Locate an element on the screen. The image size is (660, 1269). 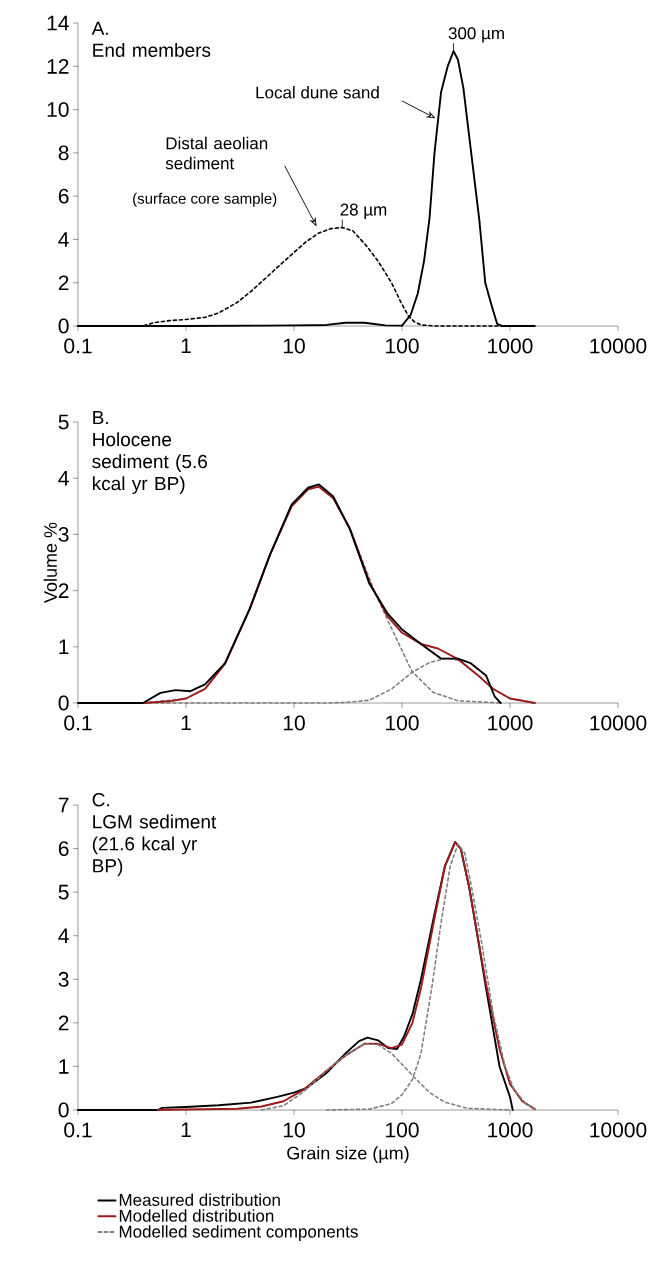
legend-label: Measured distribution is located at coordinates (199, 1199).